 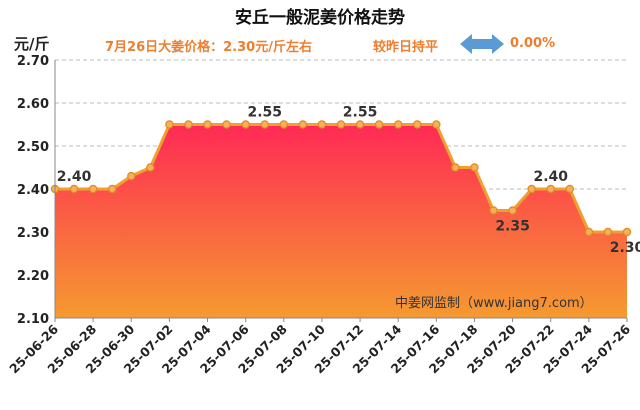 What do you see at coordinates (33, 276) in the screenshot?
I see `y-tick-label: 2.20` at bounding box center [33, 276].